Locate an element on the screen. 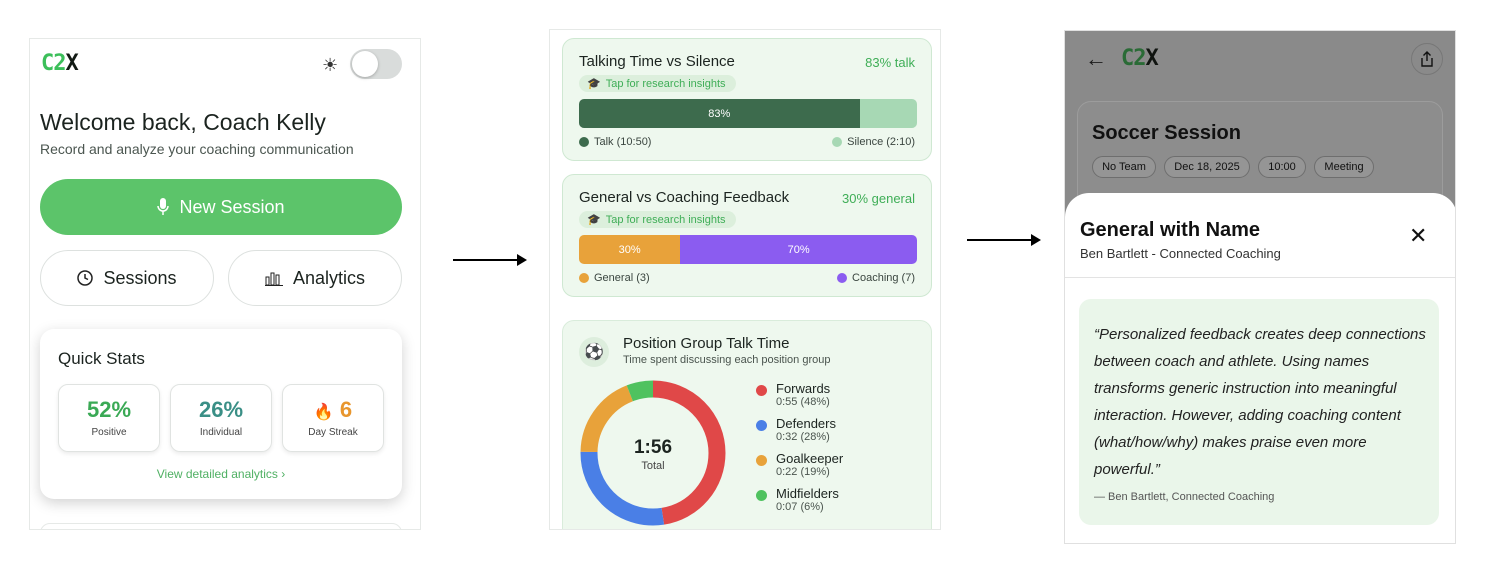  legend-defenders: Defenders 0:32 (28%) is located at coordinates (796, 429).